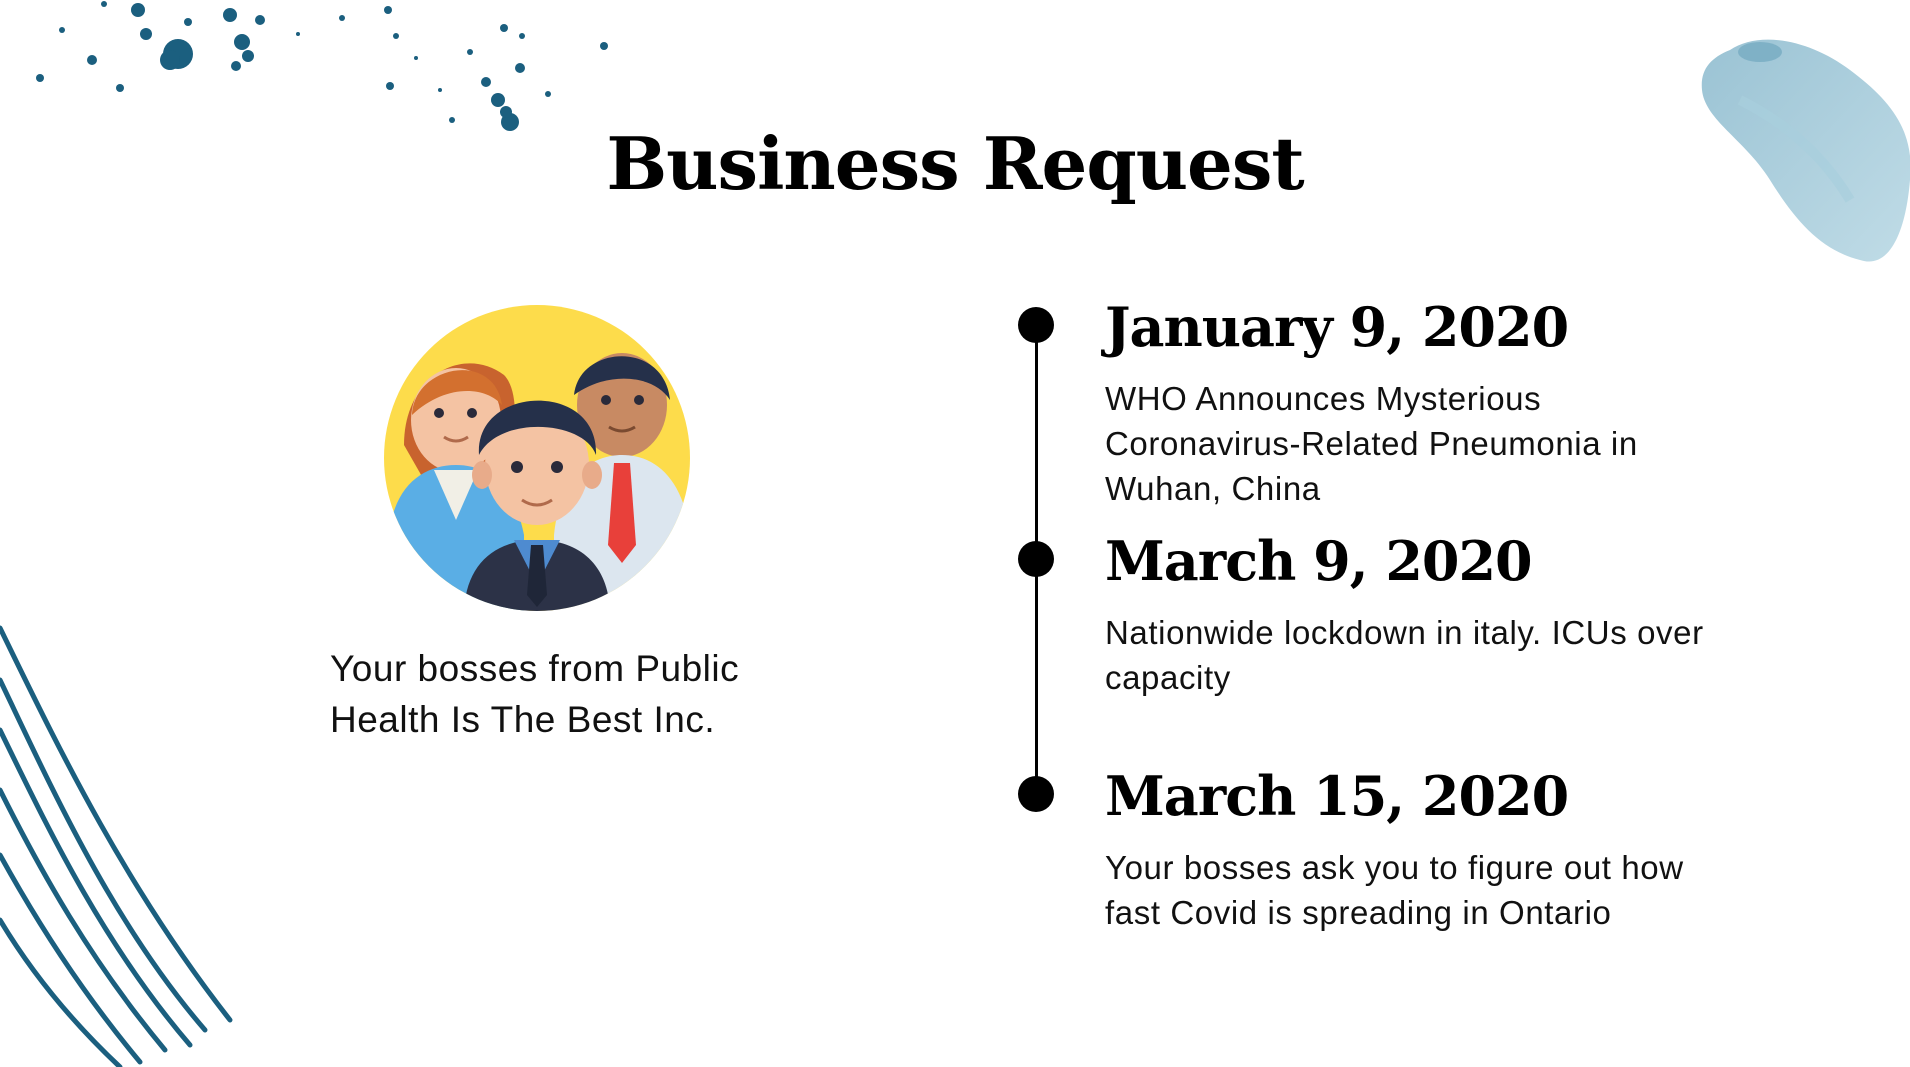 The width and height of the screenshot is (1910, 1067). What do you see at coordinates (1337, 327) in the screenshot?
I see `event-date: January 9, 2020` at bounding box center [1337, 327].